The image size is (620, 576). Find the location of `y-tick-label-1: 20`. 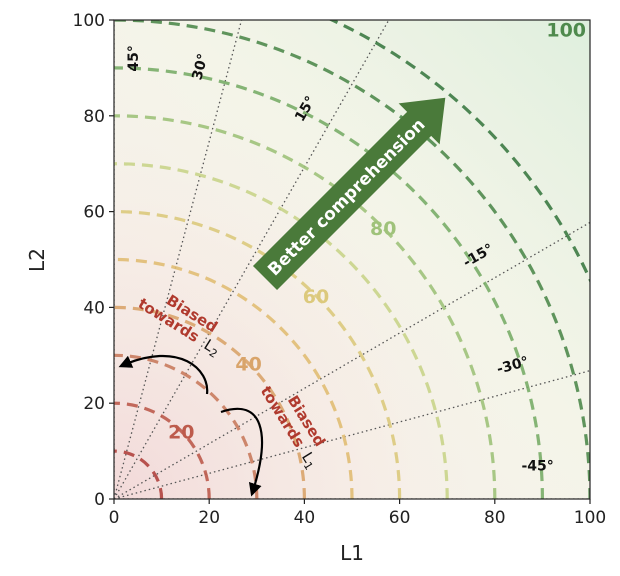

y-tick-label-1: 20 is located at coordinates (94, 404).